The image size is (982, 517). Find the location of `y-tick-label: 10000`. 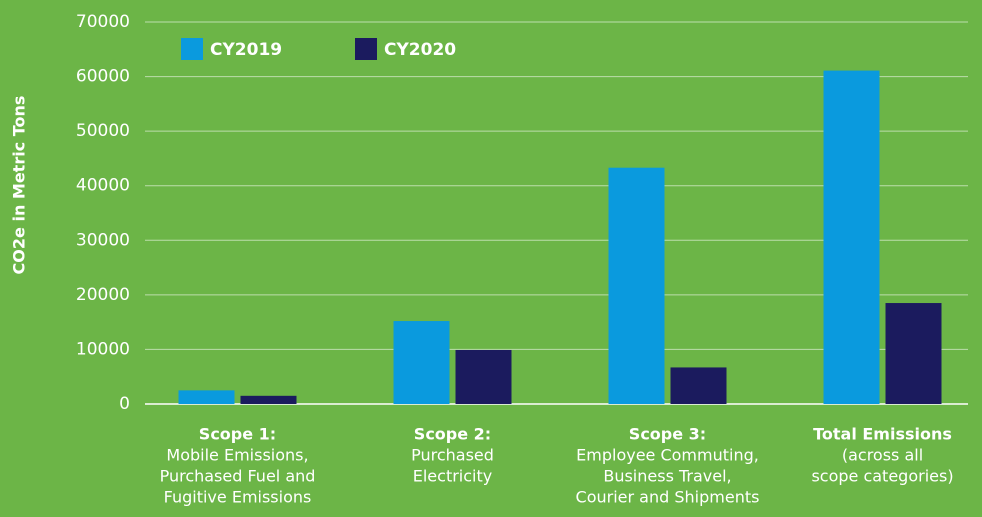

y-tick-label: 10000 is located at coordinates (103, 349).